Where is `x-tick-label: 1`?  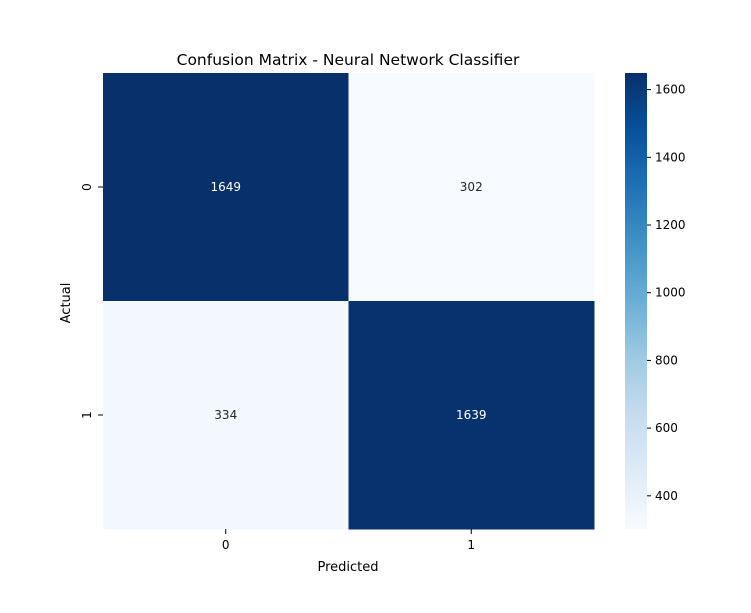
x-tick-label: 1 is located at coordinates (471, 545).